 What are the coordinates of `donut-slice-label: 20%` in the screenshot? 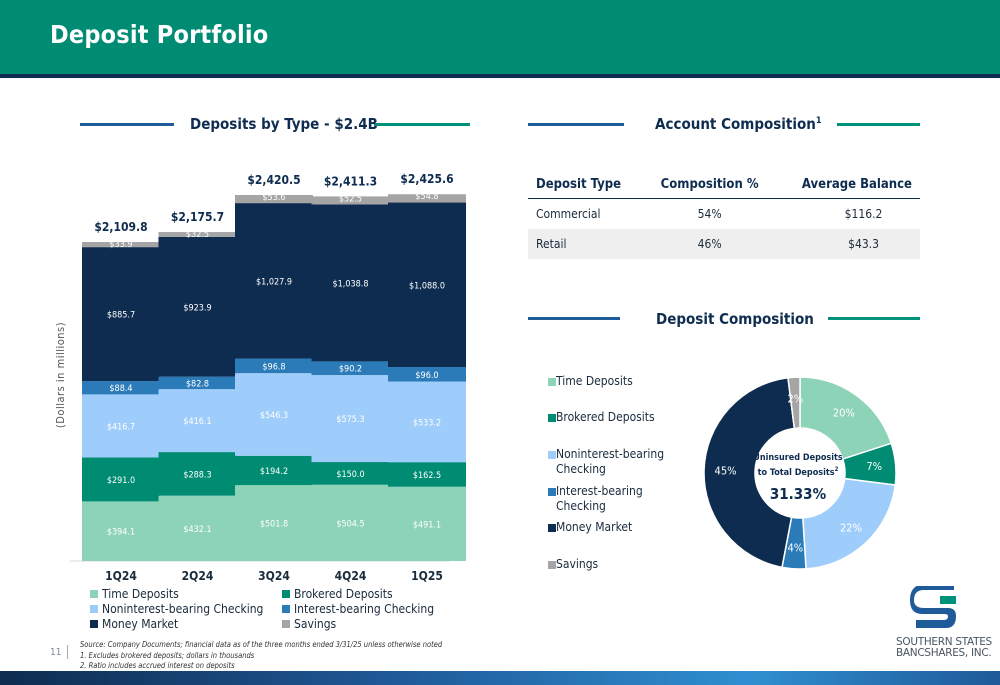 It's located at (844, 413).